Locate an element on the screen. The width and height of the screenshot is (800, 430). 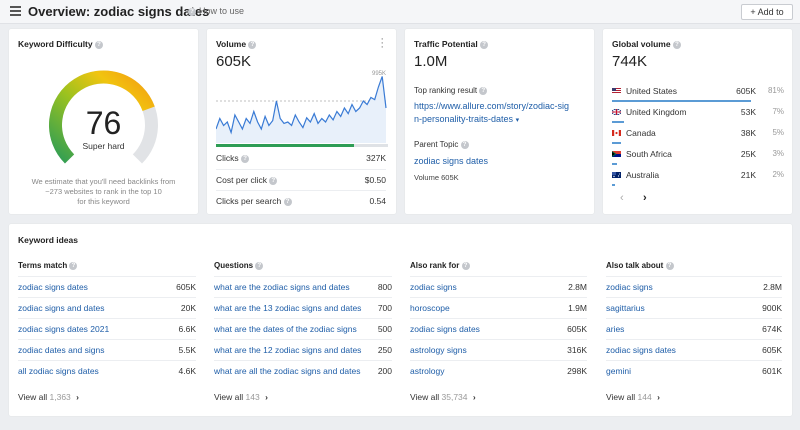
kd-note-line-3: for this keyword is located at coordinates (103, 201).